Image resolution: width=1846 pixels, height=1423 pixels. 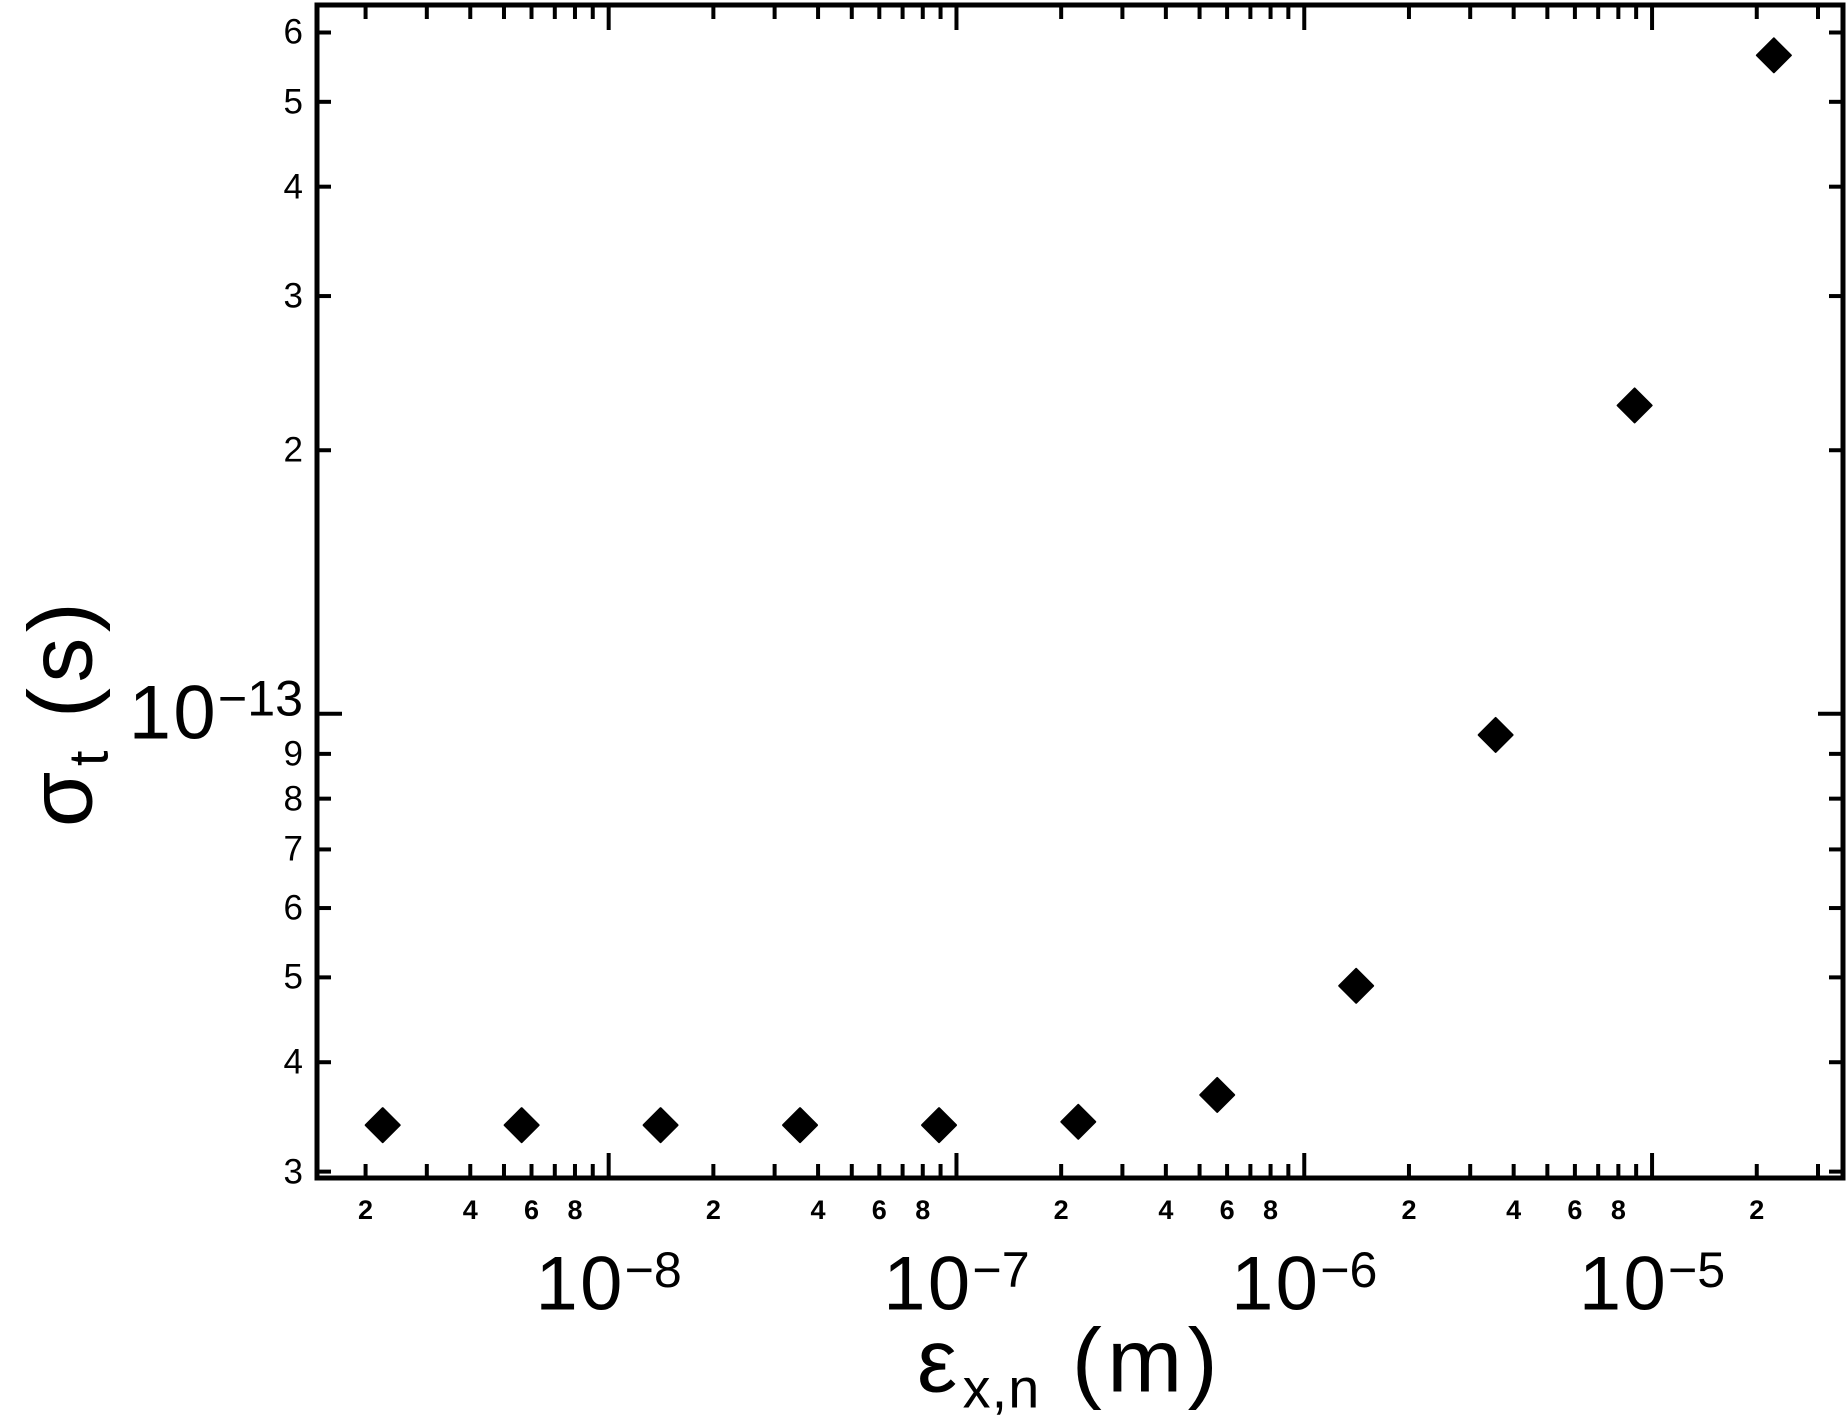 I want to click on y-axis-title: σt (s), so click(x=65, y=712).